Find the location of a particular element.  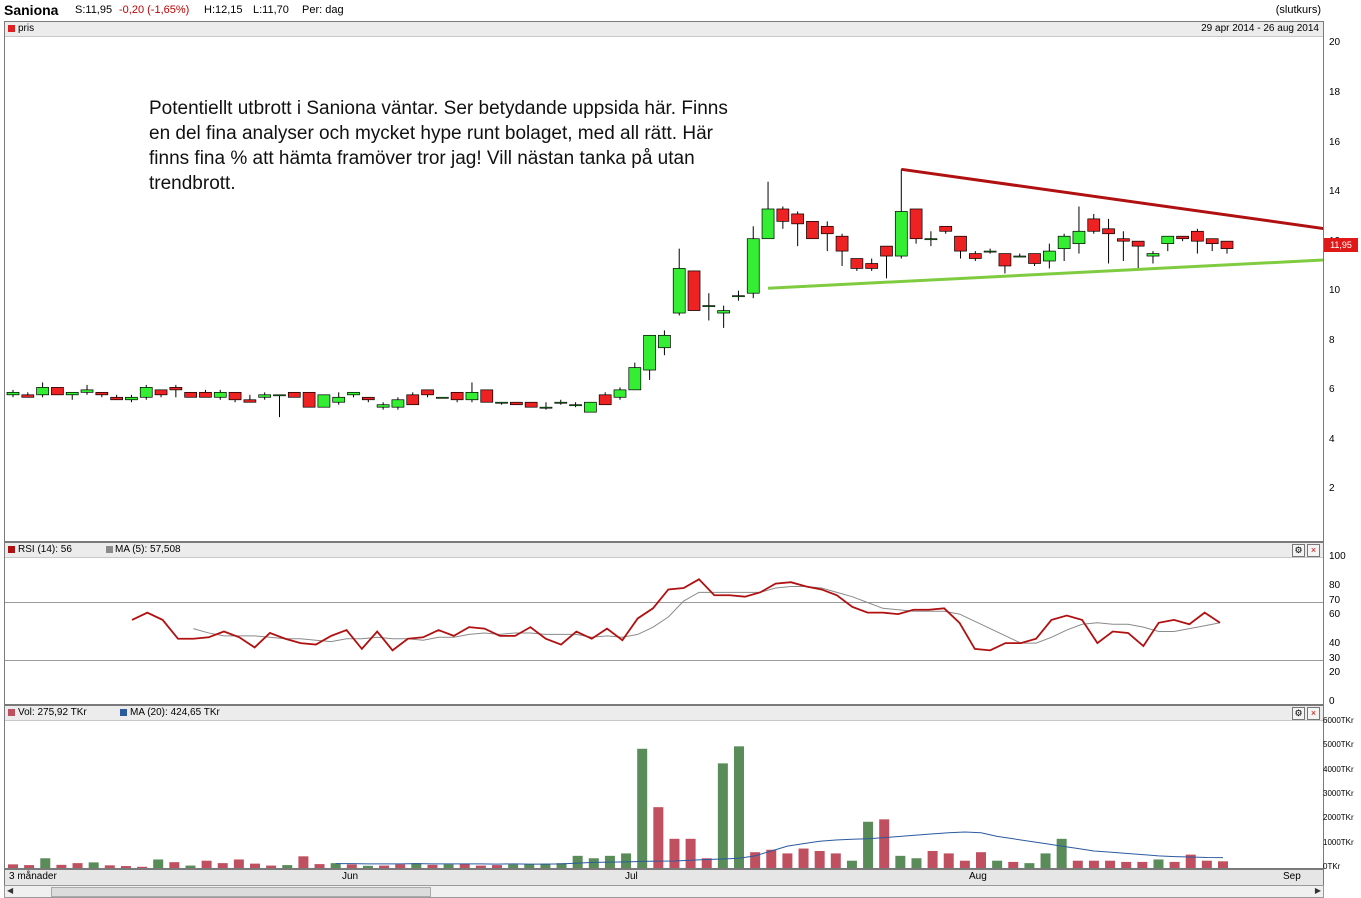

price-y-tick: 18 is located at coordinates (1335, 92).